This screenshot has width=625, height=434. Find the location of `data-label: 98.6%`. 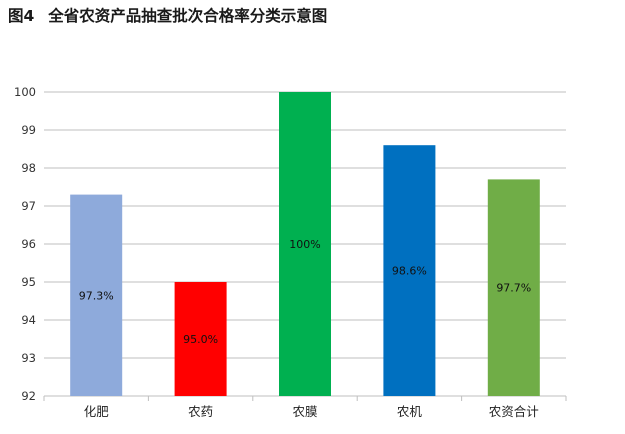

data-label: 98.6% is located at coordinates (409, 271).